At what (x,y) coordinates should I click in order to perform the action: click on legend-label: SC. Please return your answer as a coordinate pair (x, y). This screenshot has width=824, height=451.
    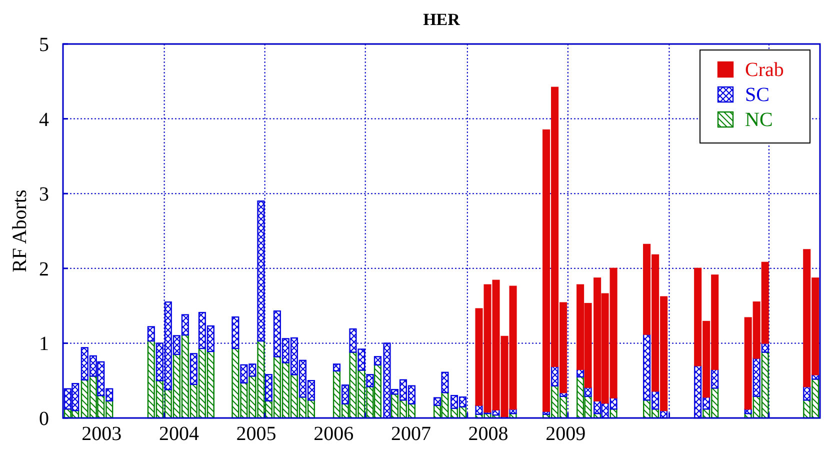
    Looking at the image, I should click on (757, 95).